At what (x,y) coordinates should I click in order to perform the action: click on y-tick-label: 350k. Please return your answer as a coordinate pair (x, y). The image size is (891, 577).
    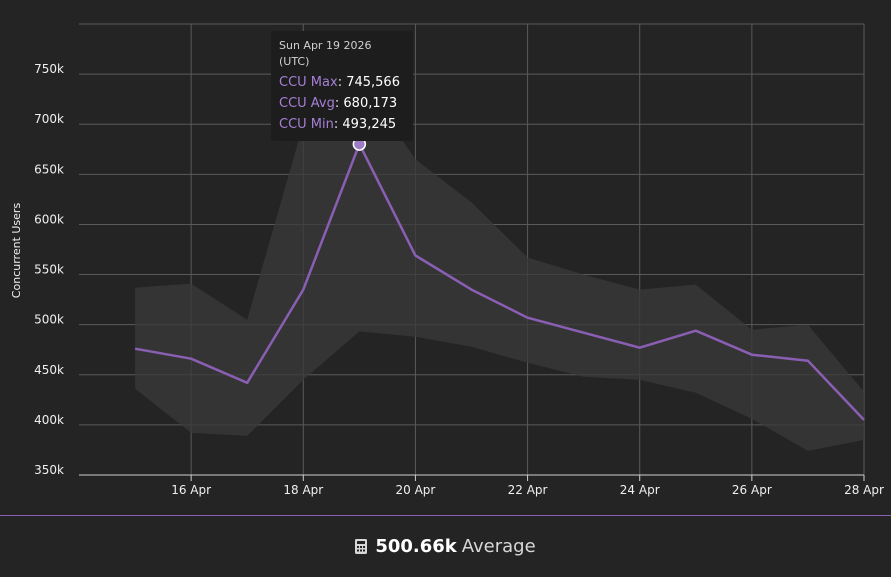
    Looking at the image, I should click on (49, 470).